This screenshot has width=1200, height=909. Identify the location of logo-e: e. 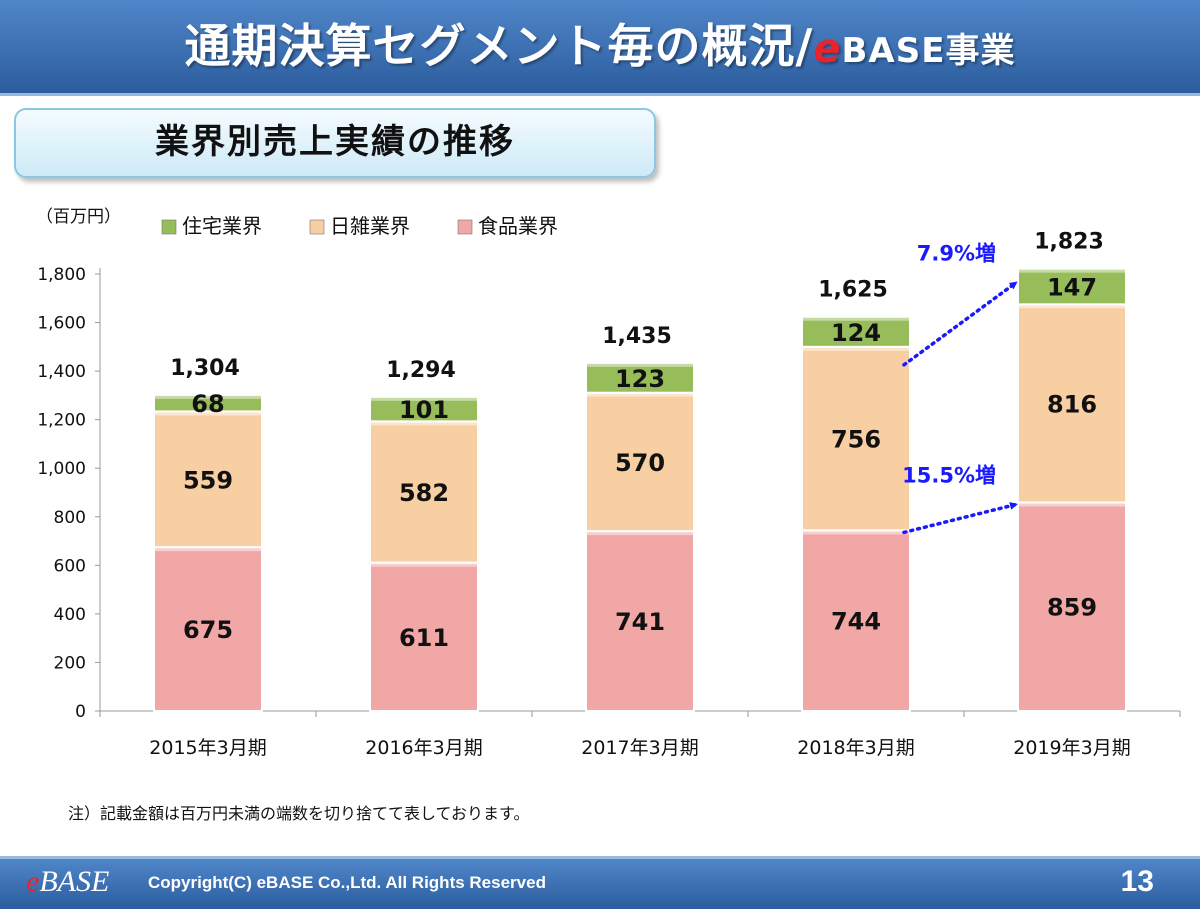
(33, 881).